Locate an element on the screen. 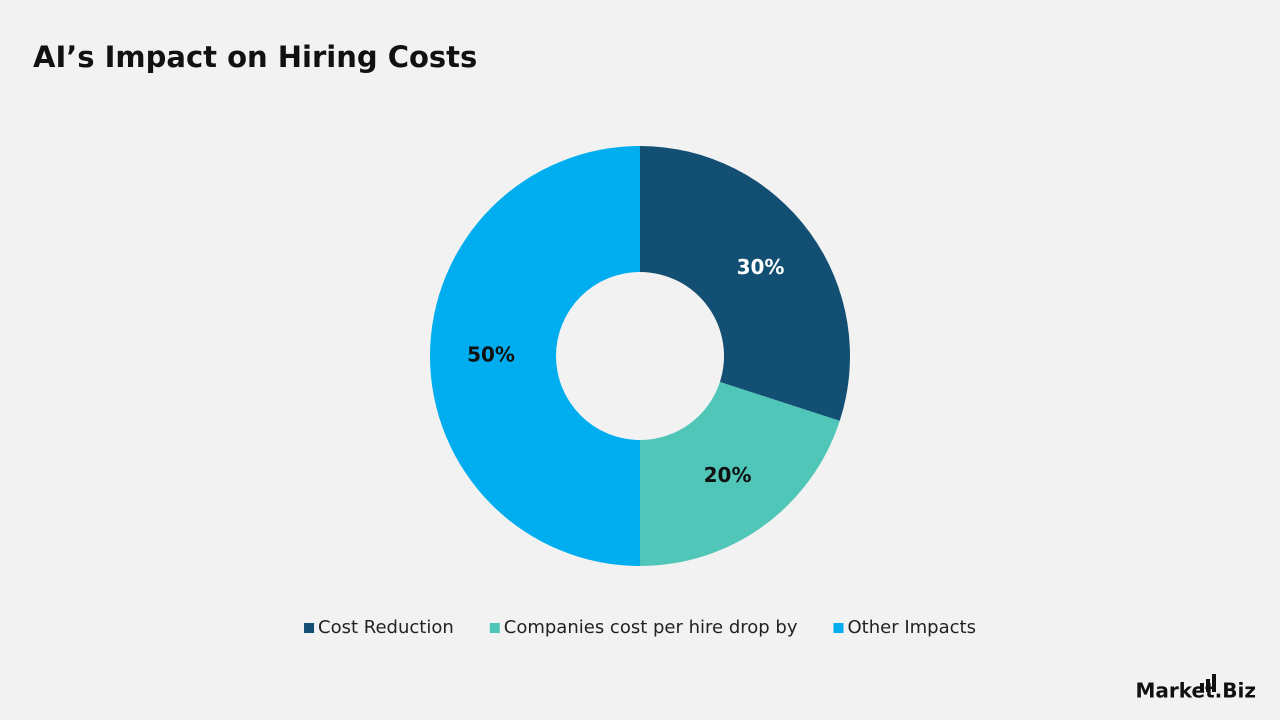  data-label: 20% is located at coordinates (728, 475).